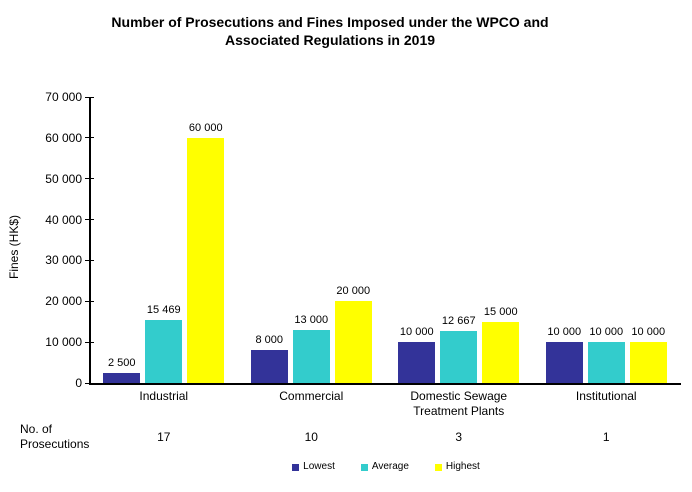  What do you see at coordinates (311, 396) in the screenshot?
I see `category-label: Commercial` at bounding box center [311, 396].